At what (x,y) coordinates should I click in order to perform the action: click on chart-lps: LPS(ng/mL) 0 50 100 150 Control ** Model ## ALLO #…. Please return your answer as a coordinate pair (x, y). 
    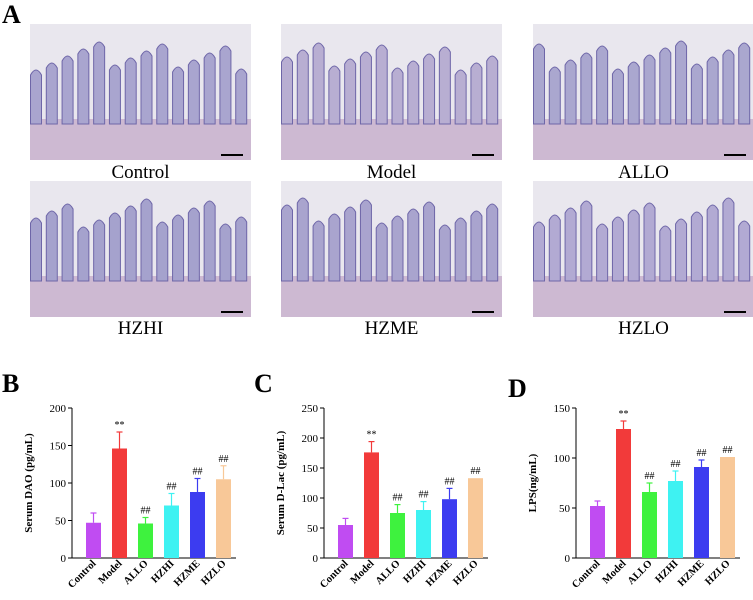
    Looking at the image, I should click on (633, 497).